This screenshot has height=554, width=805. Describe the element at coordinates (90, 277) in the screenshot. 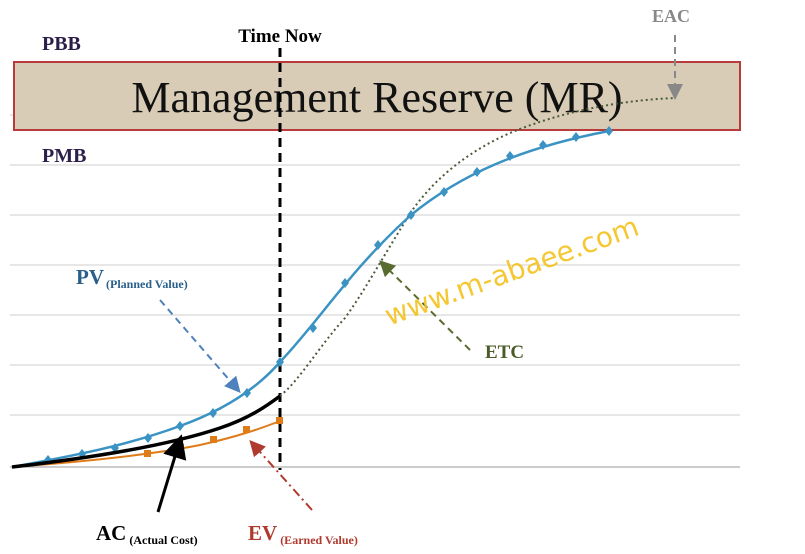

I see `pv-text: PV` at that location.